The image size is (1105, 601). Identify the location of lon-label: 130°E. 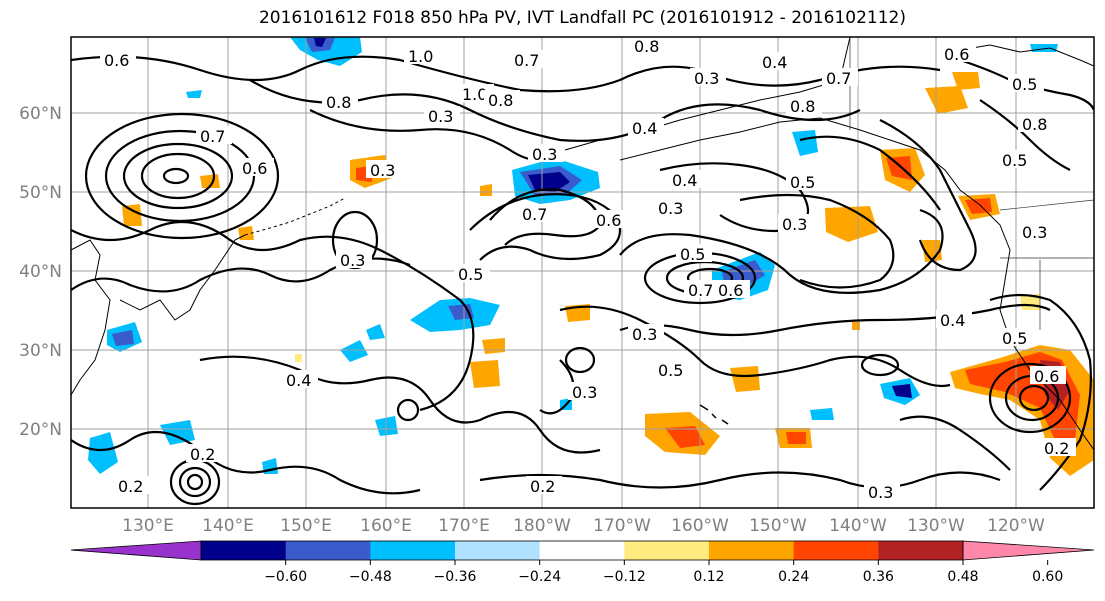
(148, 526).